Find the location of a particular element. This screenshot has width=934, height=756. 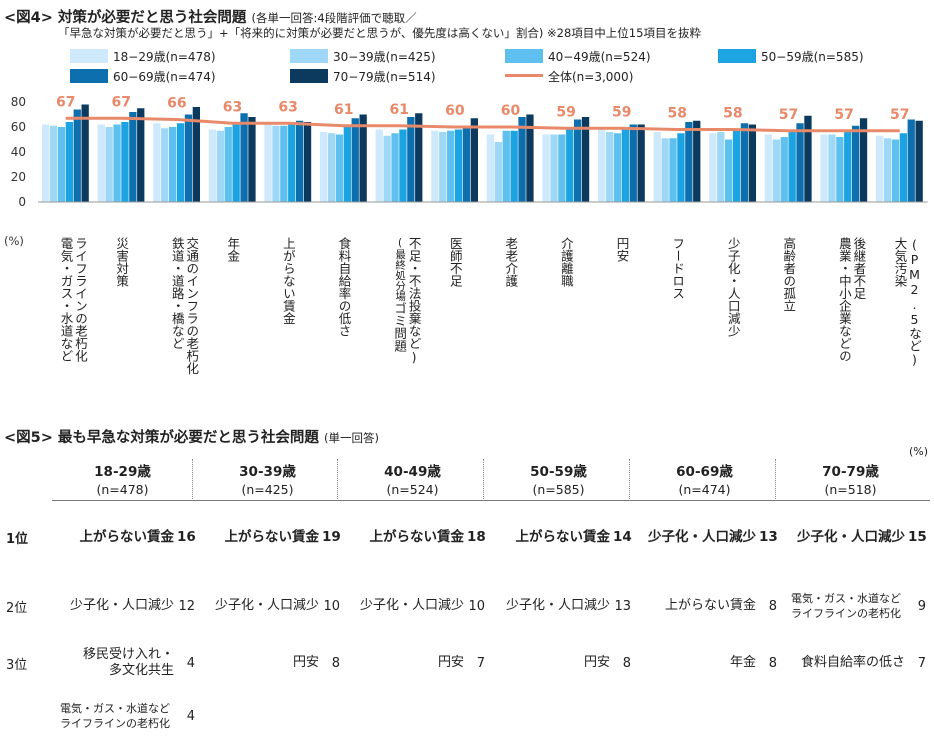

rank-label: 3位 is located at coordinates (17, 665).